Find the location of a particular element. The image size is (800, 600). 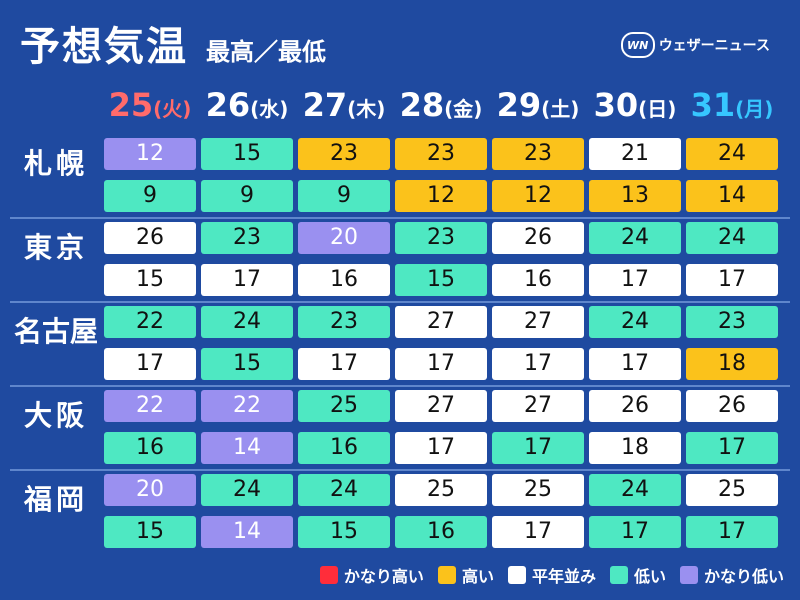

day-number: 28 is located at coordinates (422, 105).